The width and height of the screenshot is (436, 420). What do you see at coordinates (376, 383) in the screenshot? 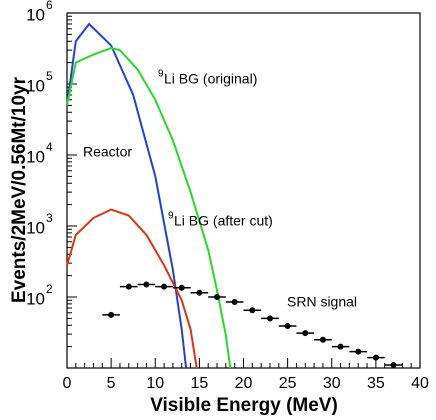
I see `x-tick-label: 35` at bounding box center [376, 383].